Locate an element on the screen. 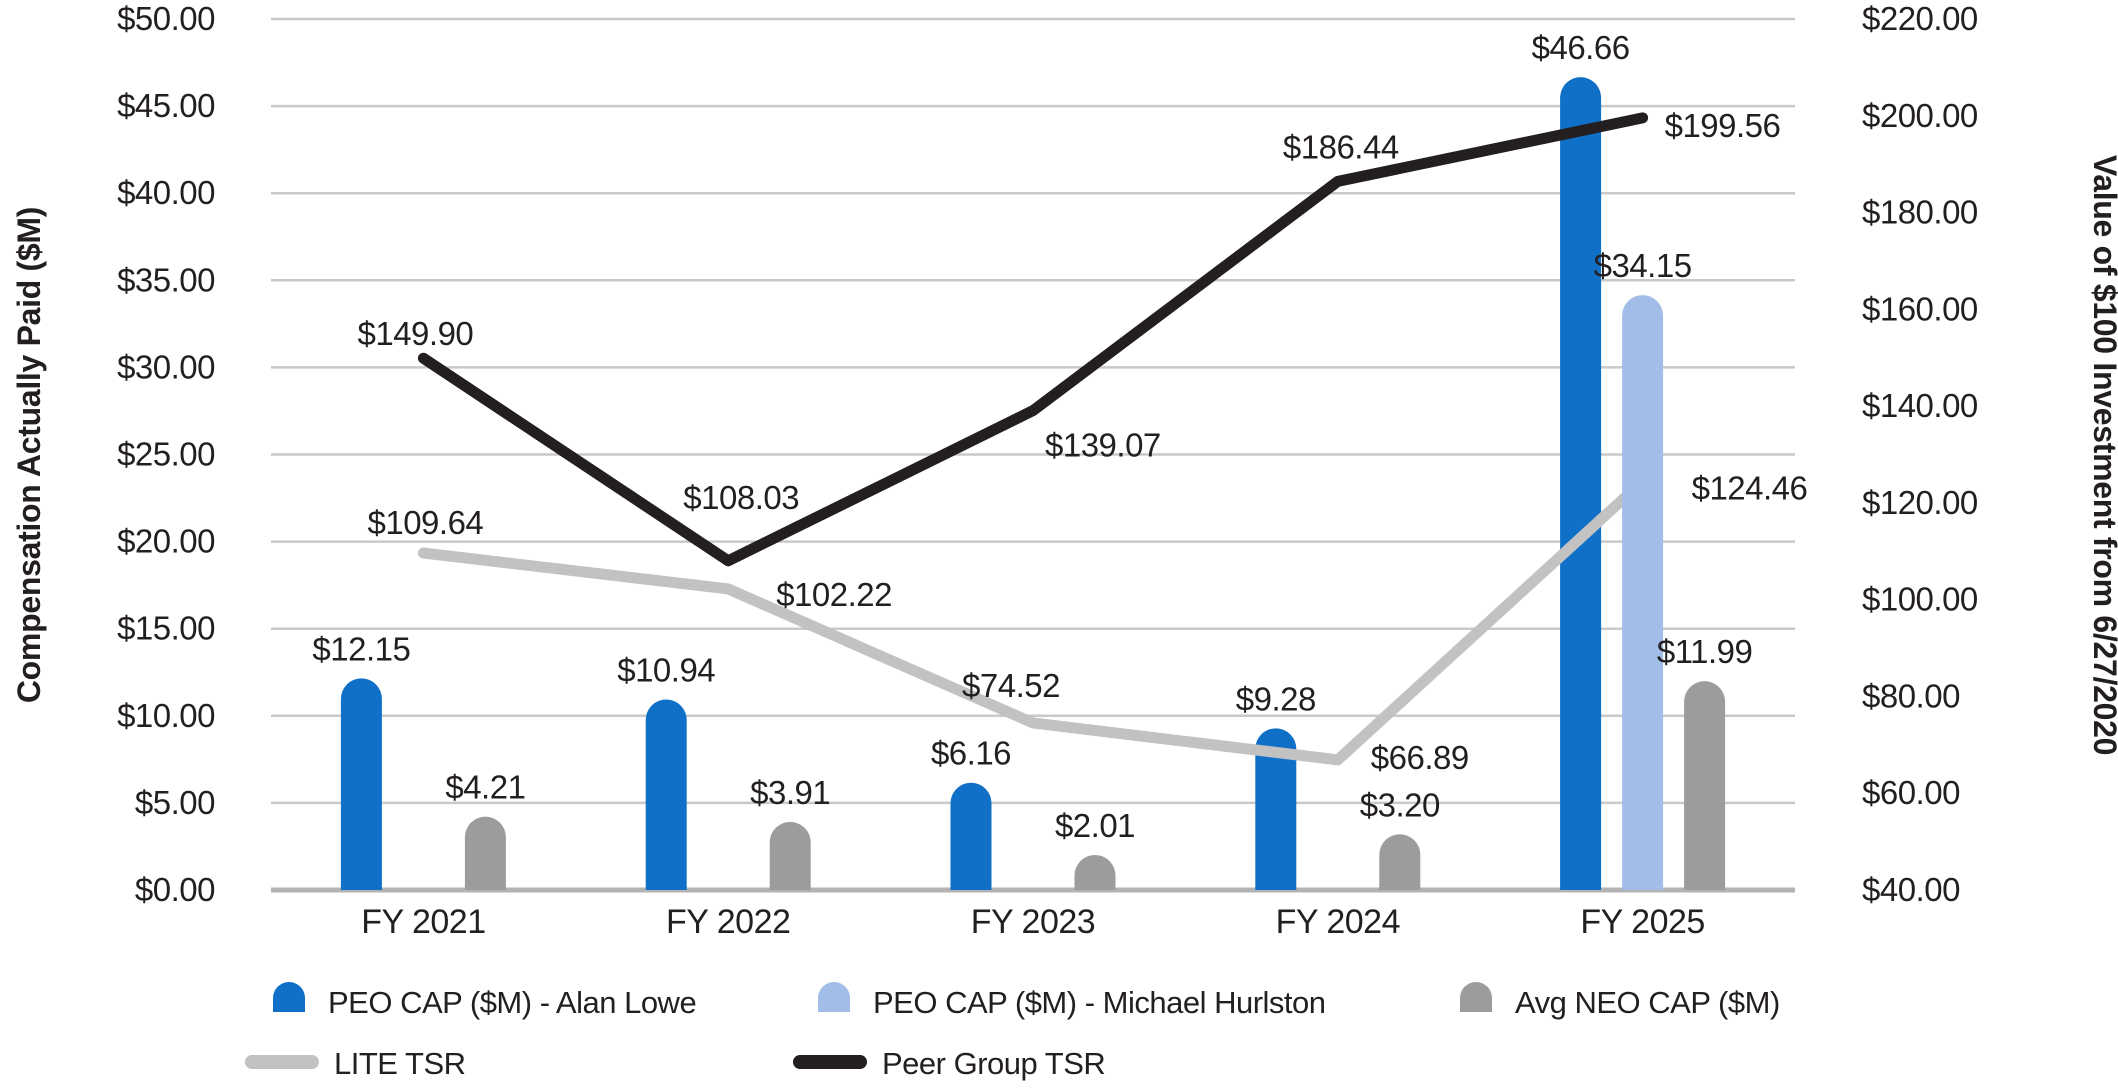 The image size is (2118, 1088). bar-value-label: $9.28 is located at coordinates (1276, 698).